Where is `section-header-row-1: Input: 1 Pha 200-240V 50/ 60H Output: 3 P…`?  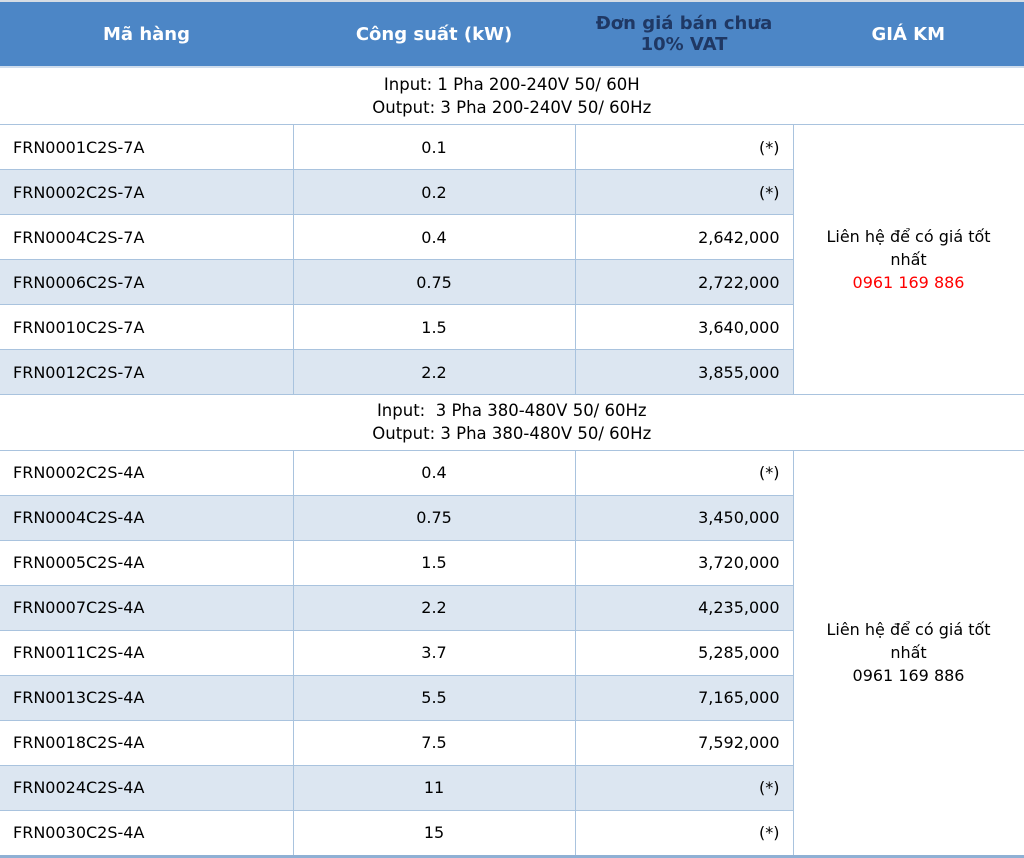 section-header-row-1: Input: 1 Pha 200-240V 50/ 60H Output: 3 P… is located at coordinates (512, 95).